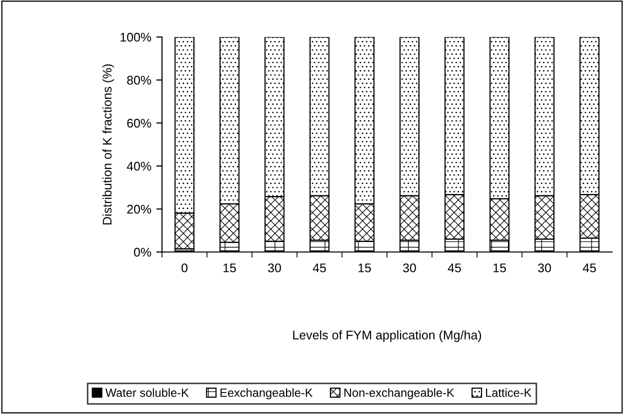  What do you see at coordinates (147, 392) in the screenshot?
I see `legend-label: Water soluble-K` at bounding box center [147, 392].